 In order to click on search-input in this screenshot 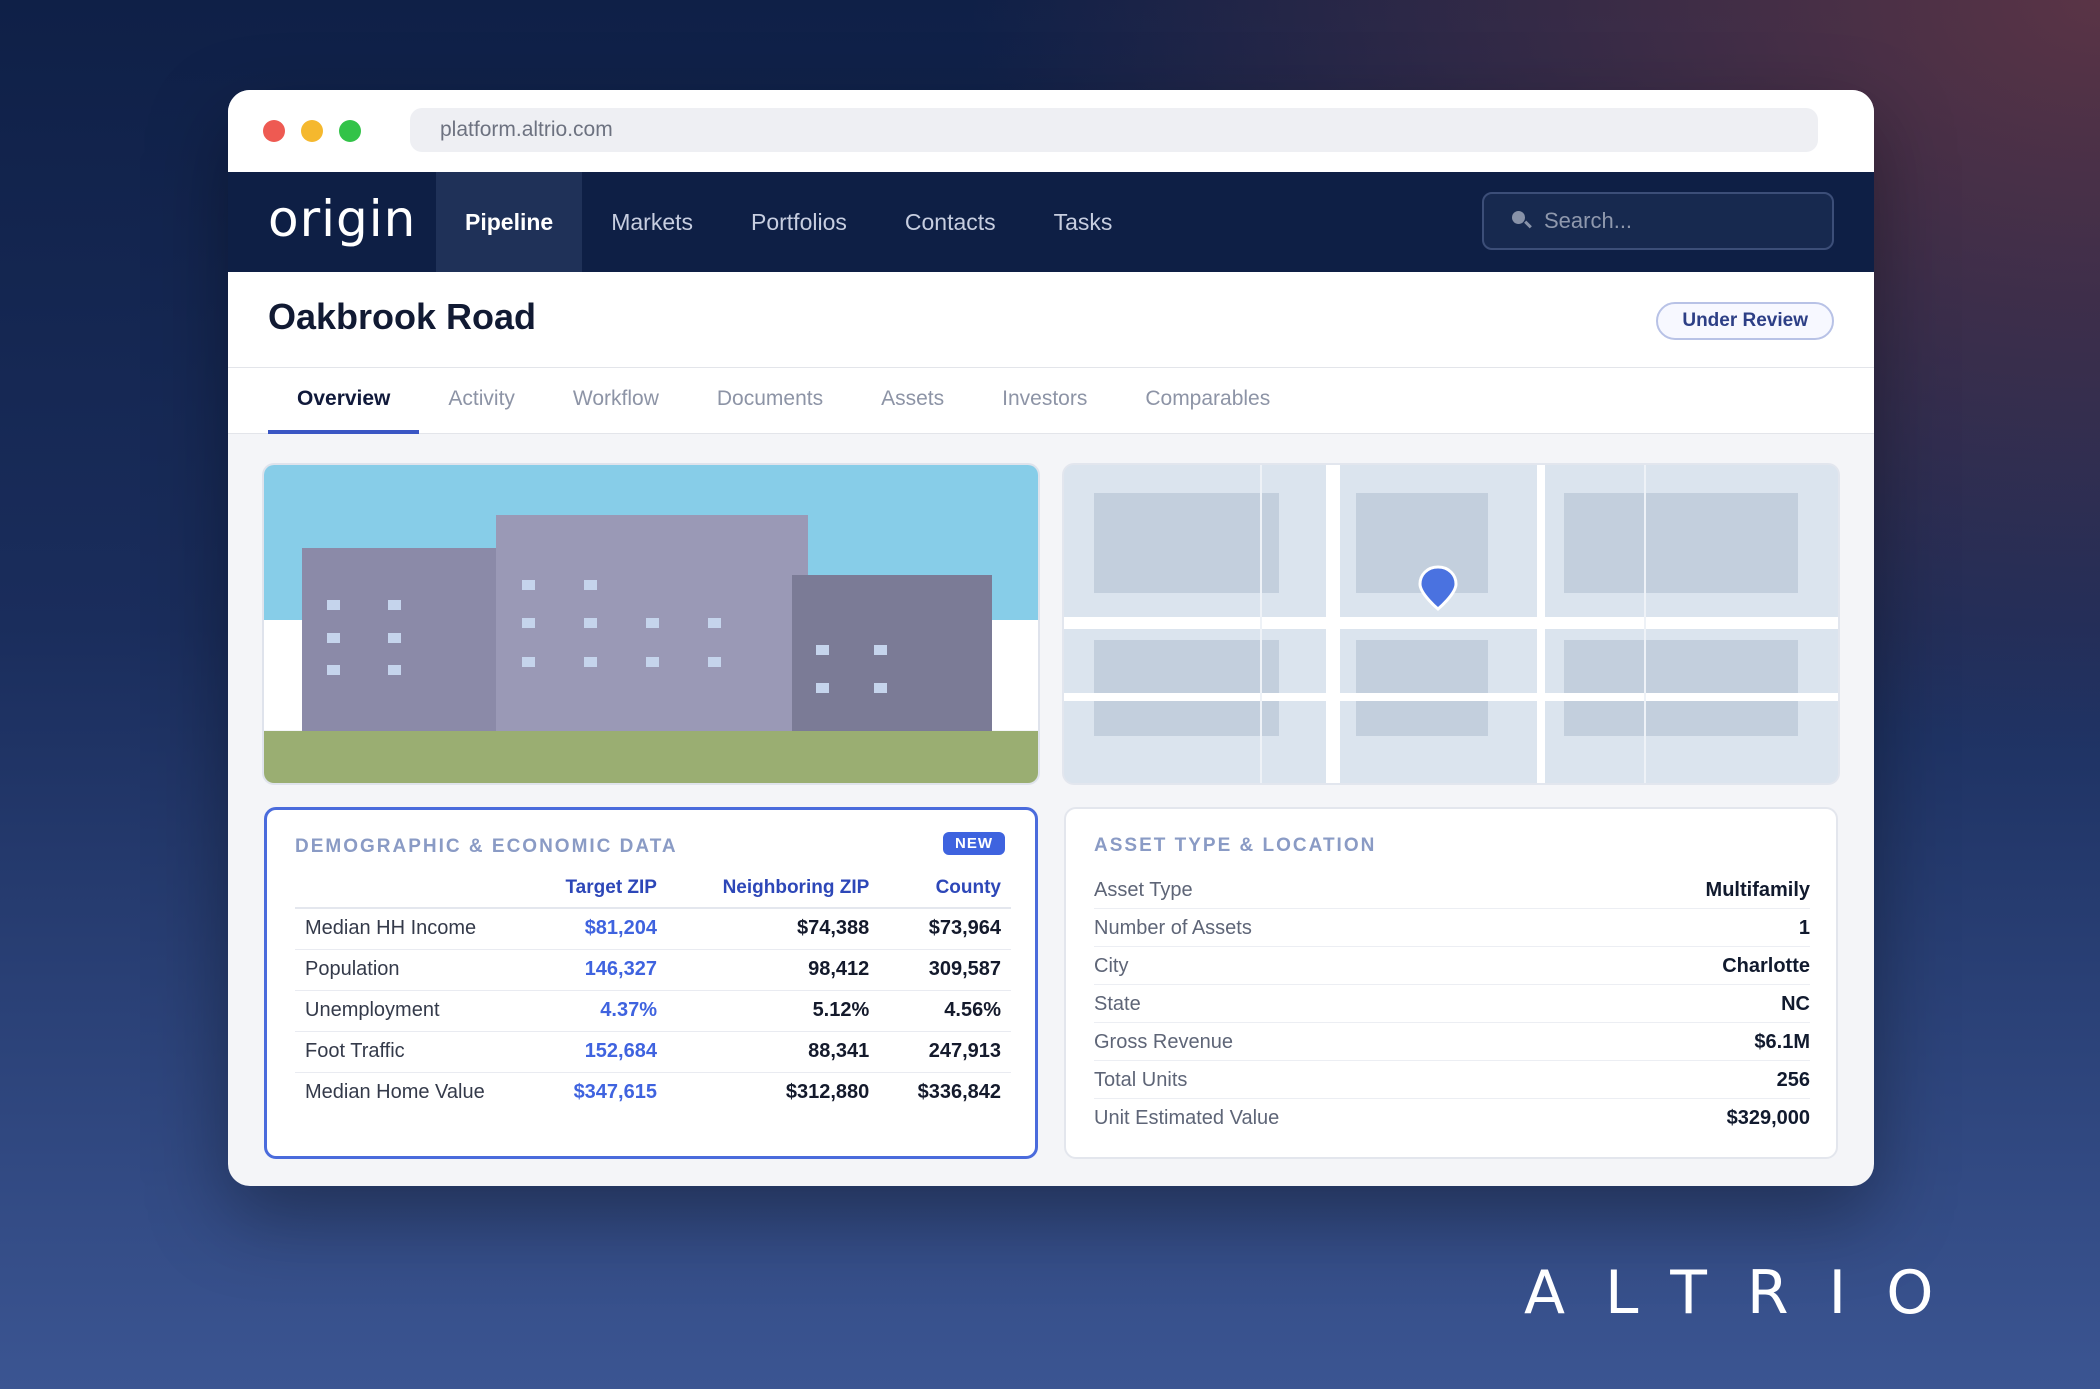, I will do `click(1674, 221)`.